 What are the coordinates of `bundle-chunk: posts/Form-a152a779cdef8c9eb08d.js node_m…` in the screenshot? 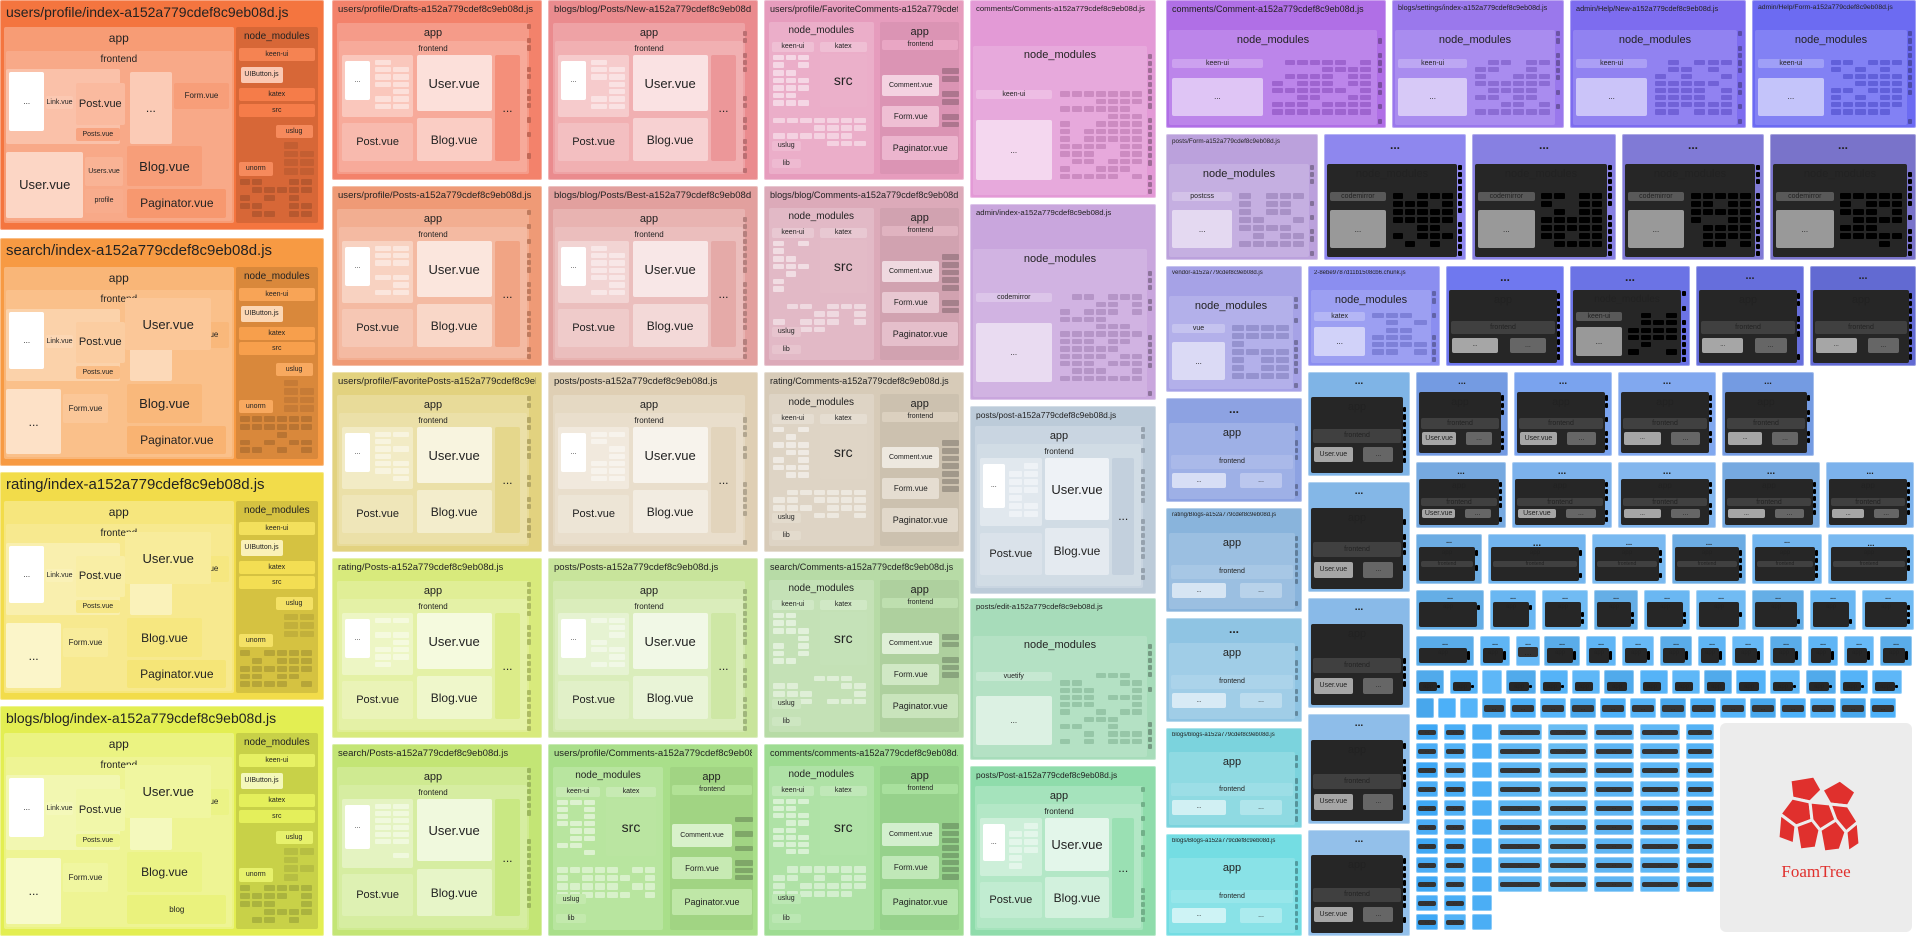 It's located at (1242, 197).